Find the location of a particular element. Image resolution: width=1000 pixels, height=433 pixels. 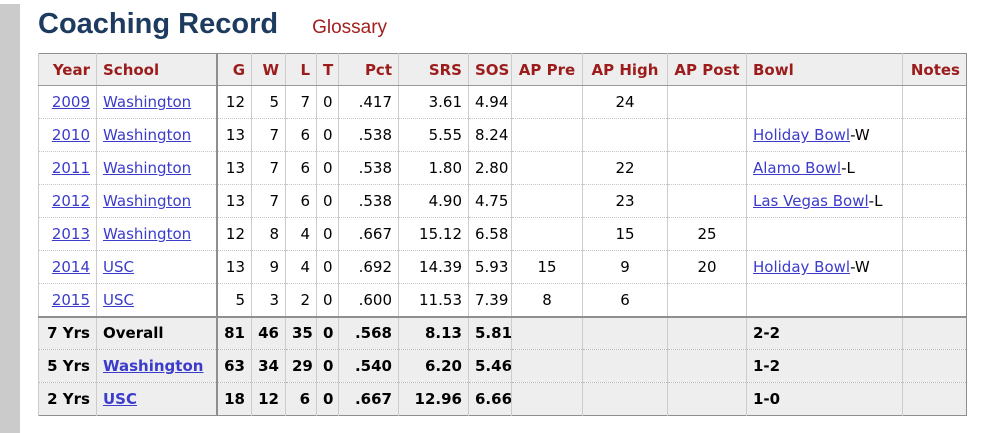

year-link: 2012 is located at coordinates (70, 201).